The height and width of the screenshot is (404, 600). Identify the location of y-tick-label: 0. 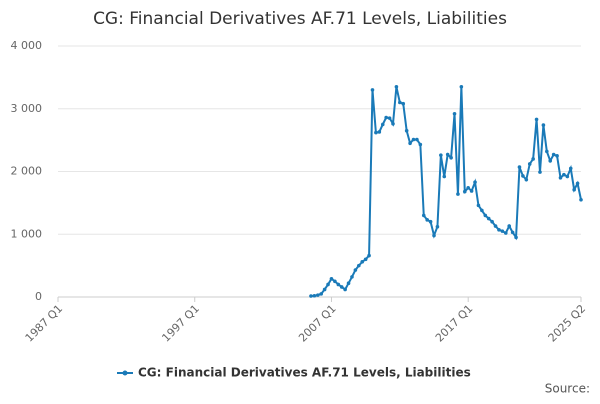
(38, 296).